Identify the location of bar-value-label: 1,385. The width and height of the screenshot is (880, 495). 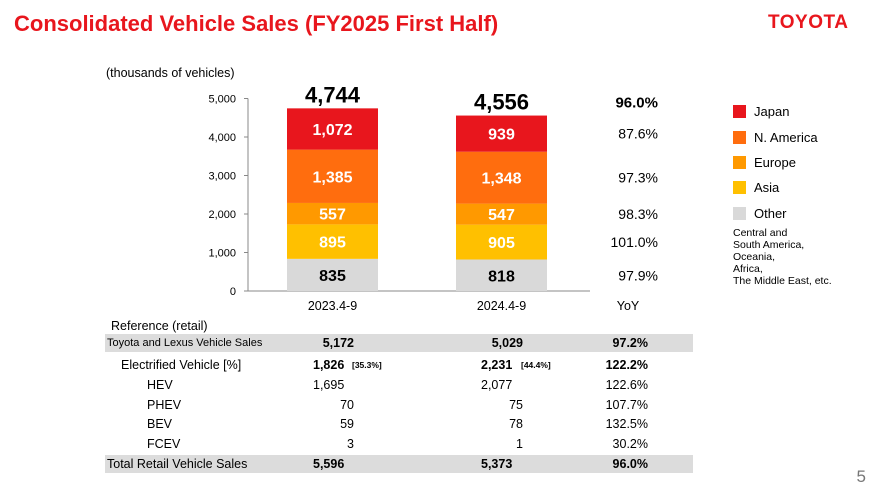
(332, 177).